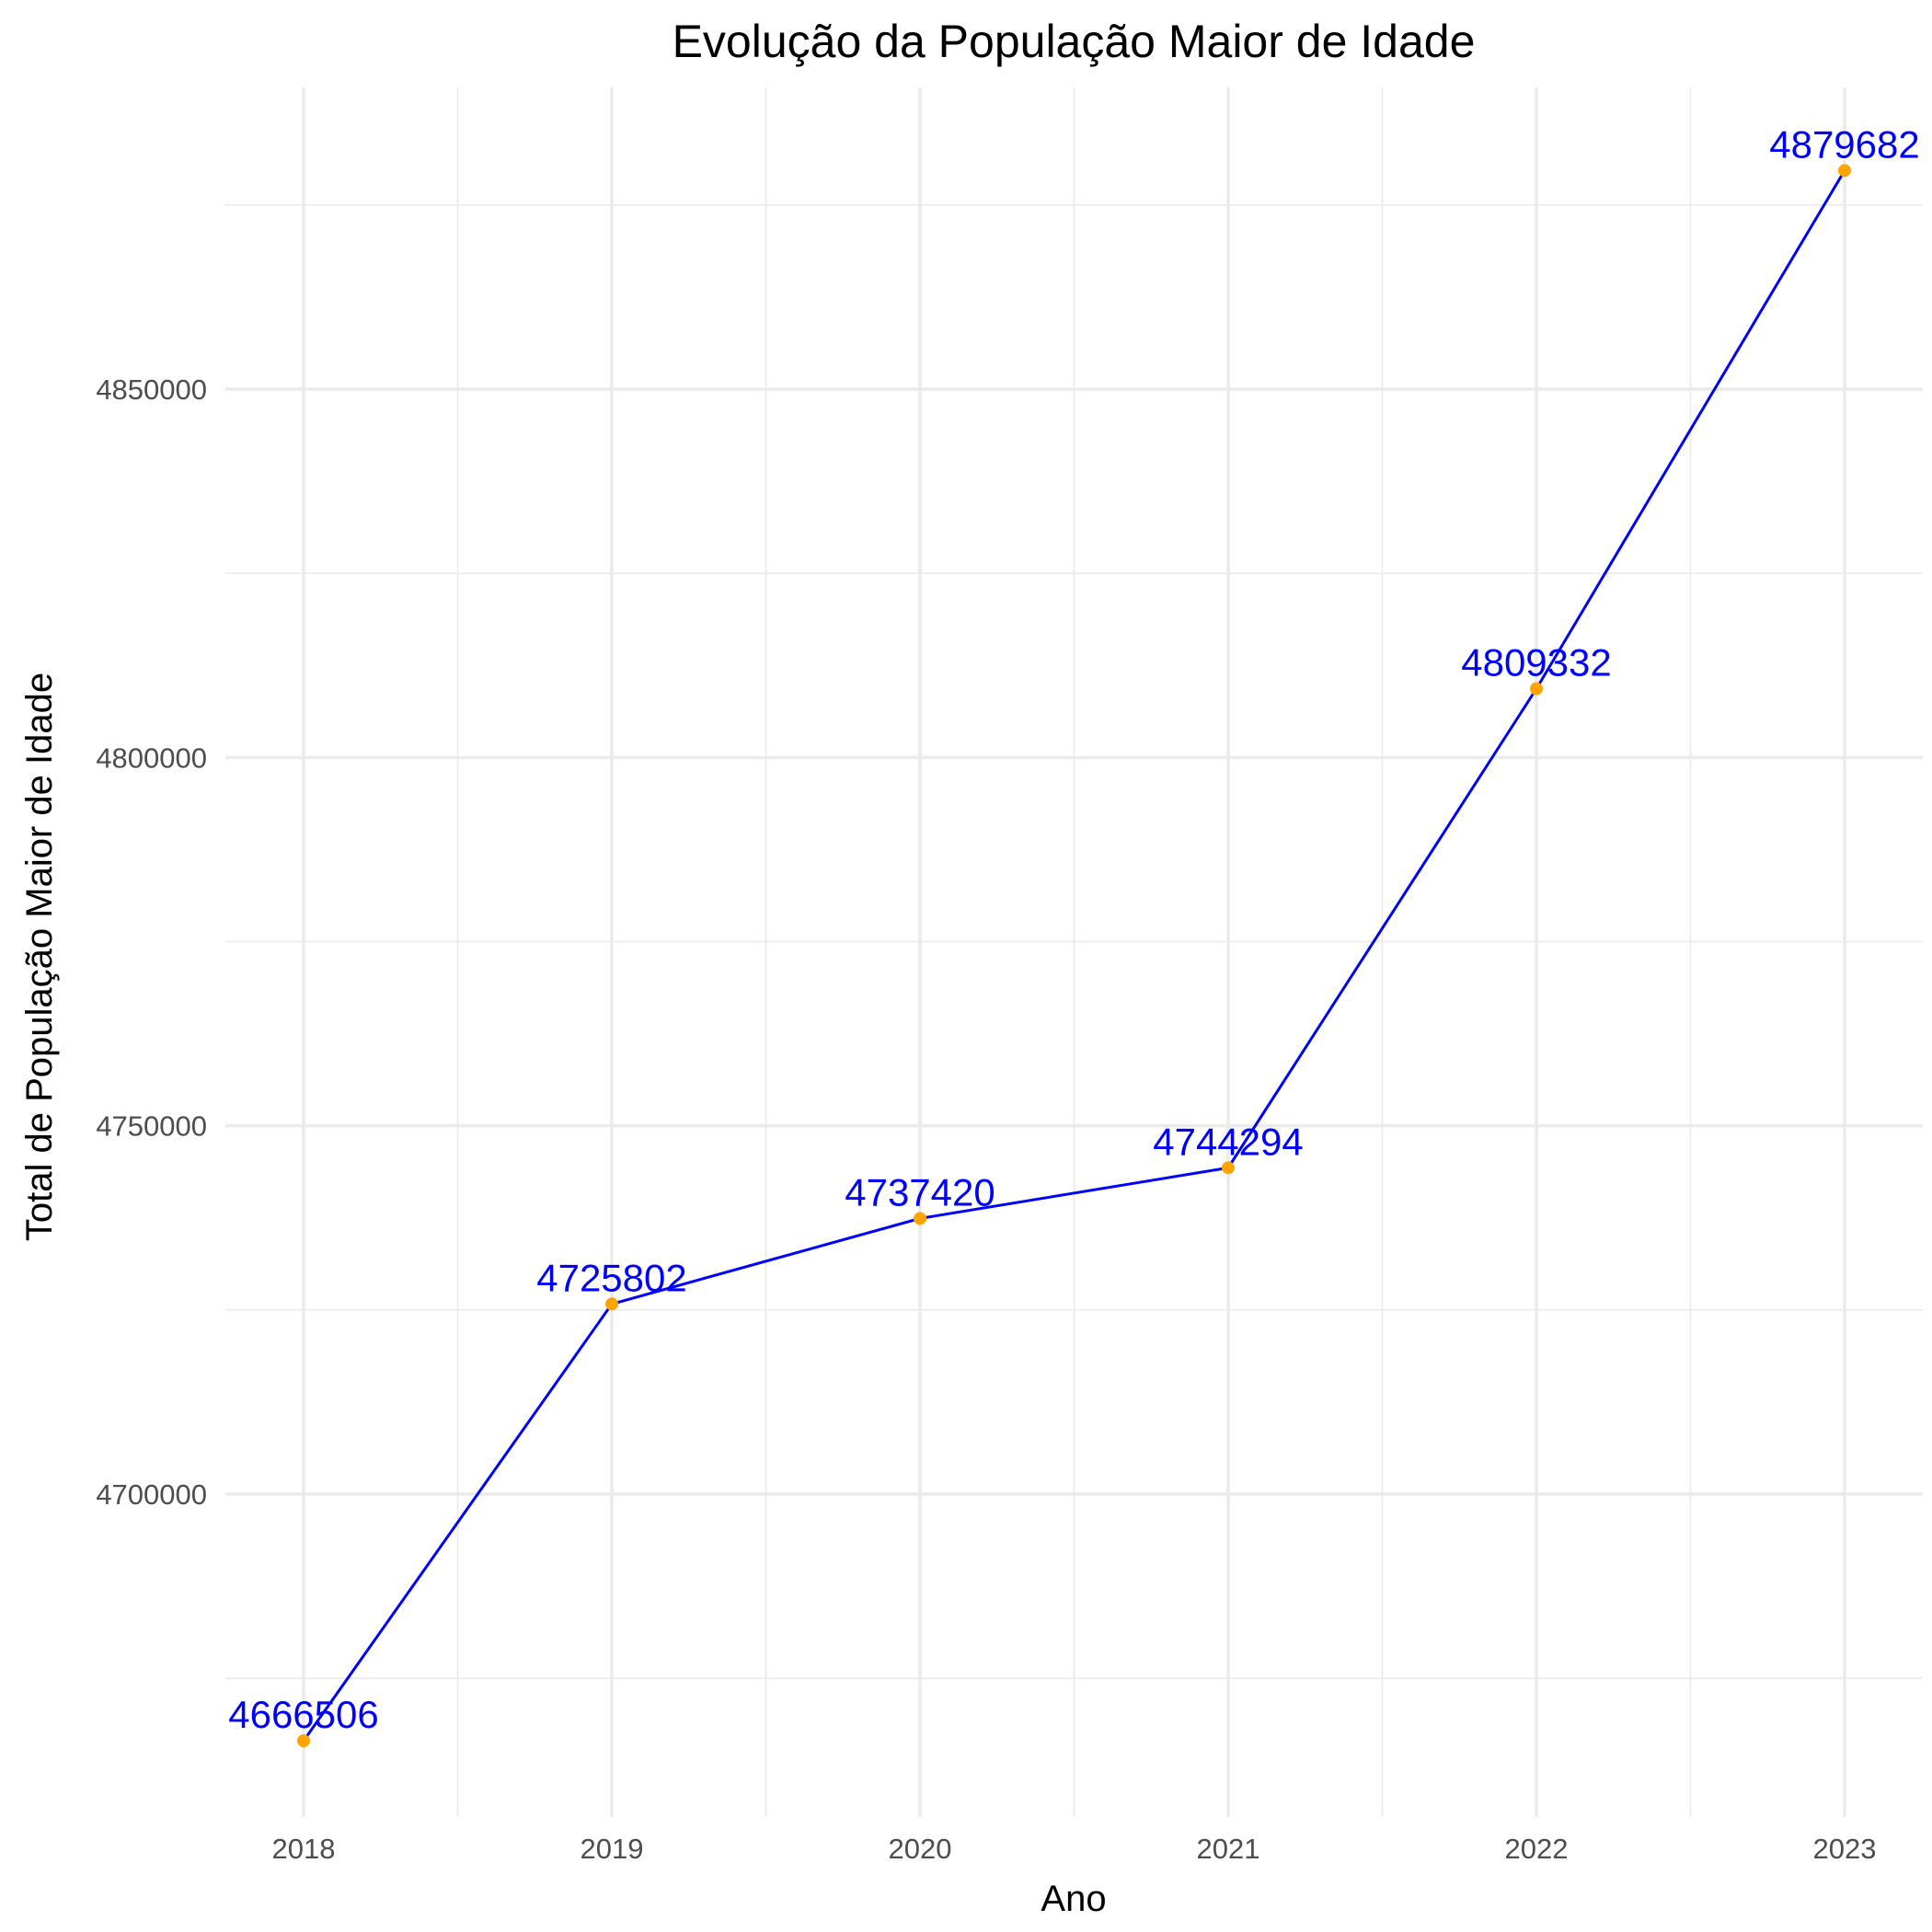 This screenshot has height=1932, width=1932. Describe the element at coordinates (151, 942) in the screenshot. I see `y-axis-ticks: 4700000 4750000 4800000 4850000` at that location.